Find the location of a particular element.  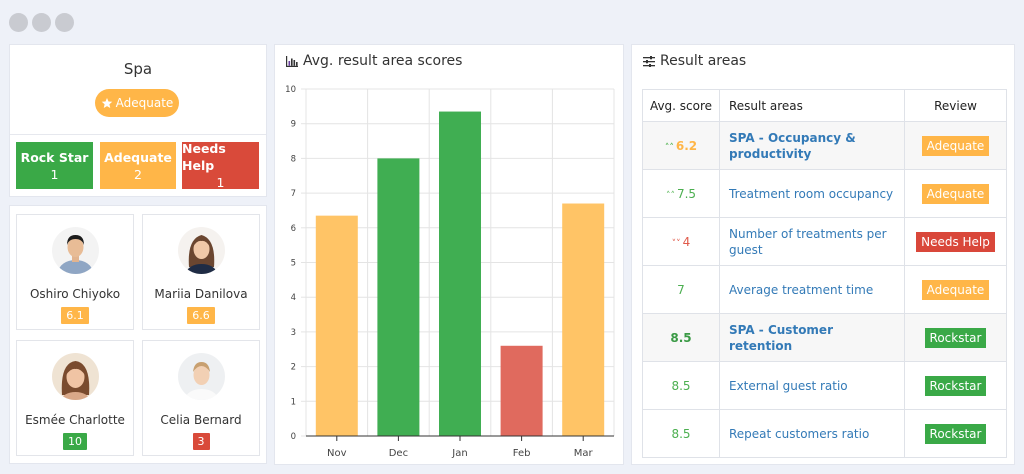

bar-chart-icon is located at coordinates (292, 61).